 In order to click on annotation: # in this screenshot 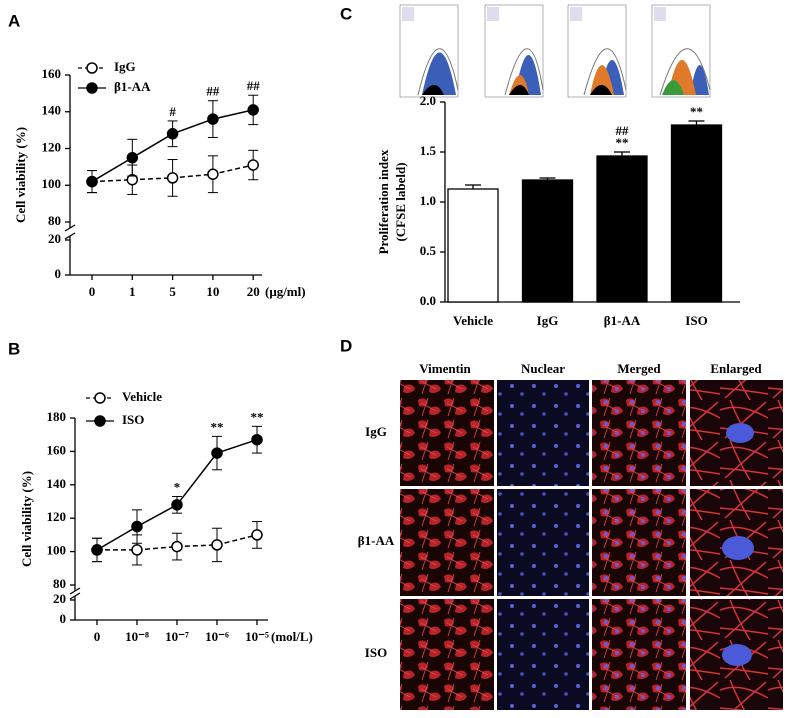, I will do `click(172, 111)`.